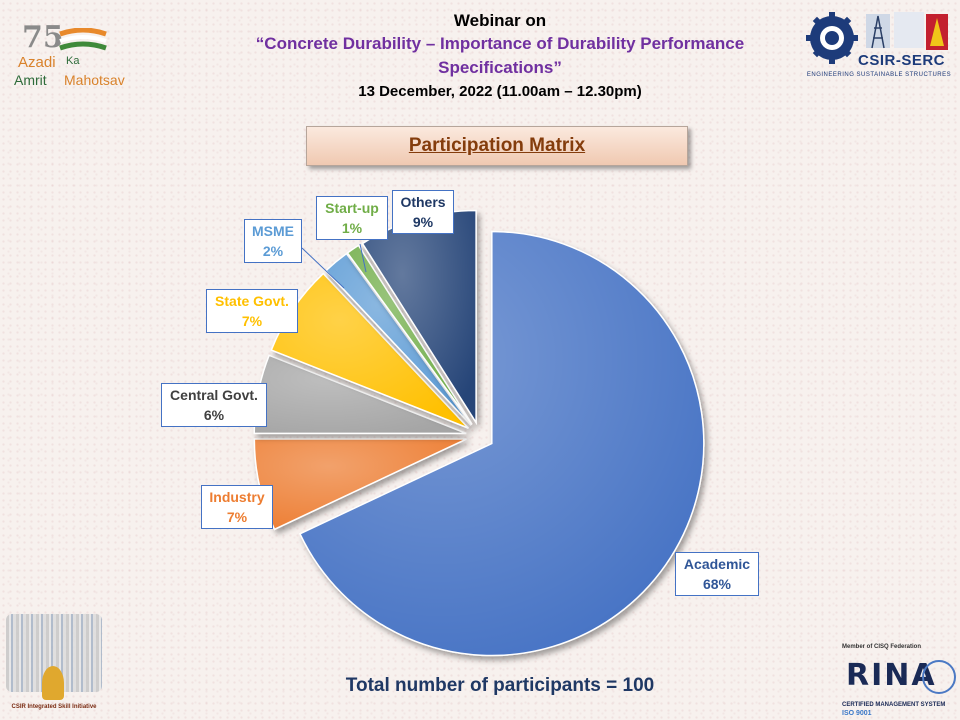 This screenshot has height=720, width=960. I want to click on data-label: Central Govt. 6%, so click(214, 405).